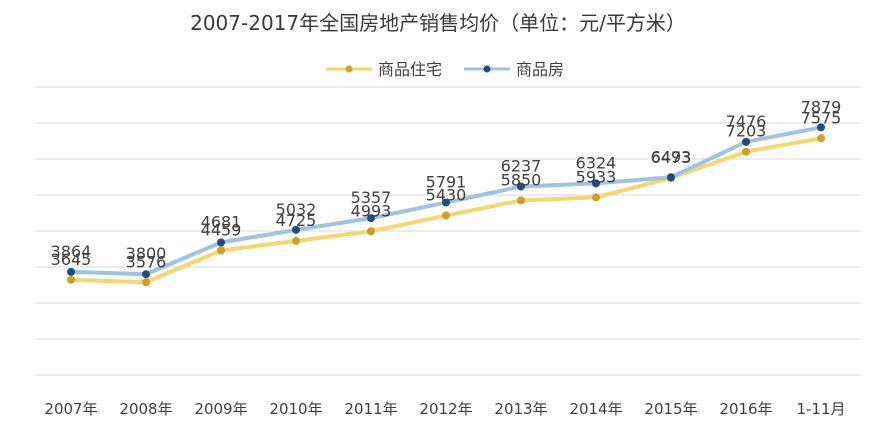  What do you see at coordinates (521, 165) in the screenshot?
I see `data-label: 6237` at bounding box center [521, 165].